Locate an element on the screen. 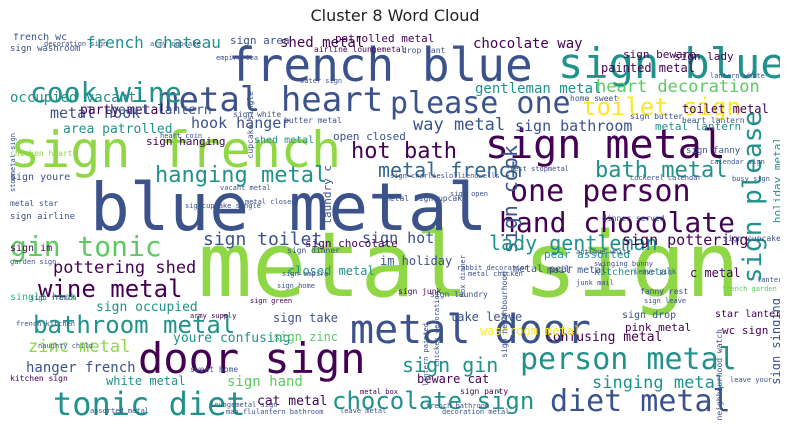 Image resolution: width=790 pixels, height=427 pixels. word: sign party is located at coordinates (484, 391).